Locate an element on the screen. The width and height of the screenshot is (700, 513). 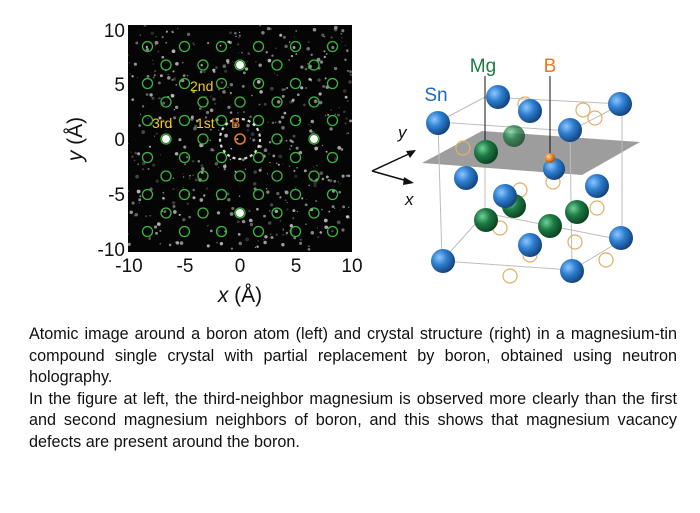
mg-atom is located at coordinates (577, 212).